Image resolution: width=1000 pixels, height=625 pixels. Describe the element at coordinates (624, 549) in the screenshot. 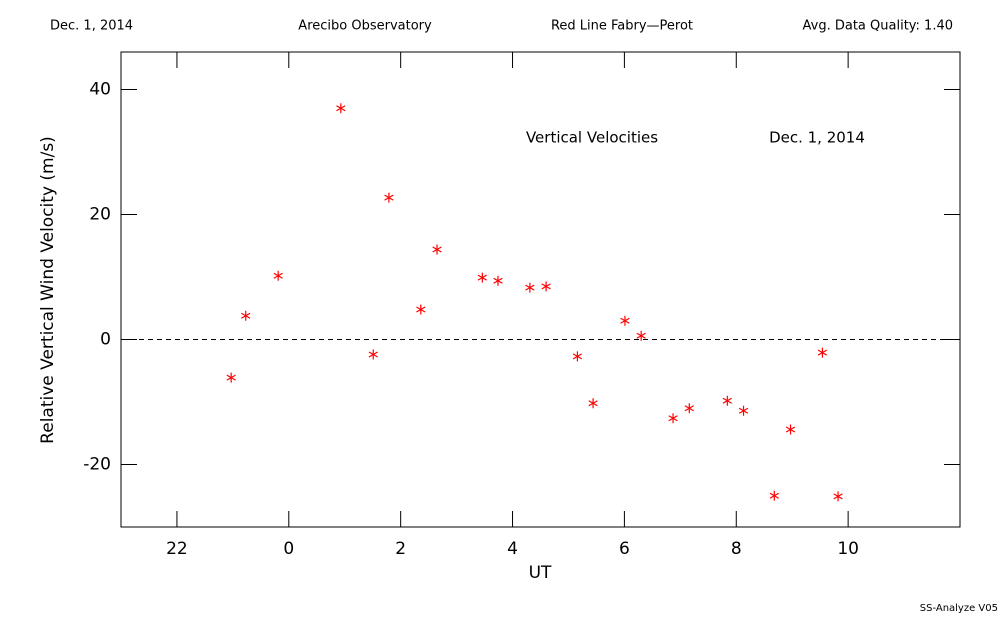

I see `x-tick-label: 6` at that location.